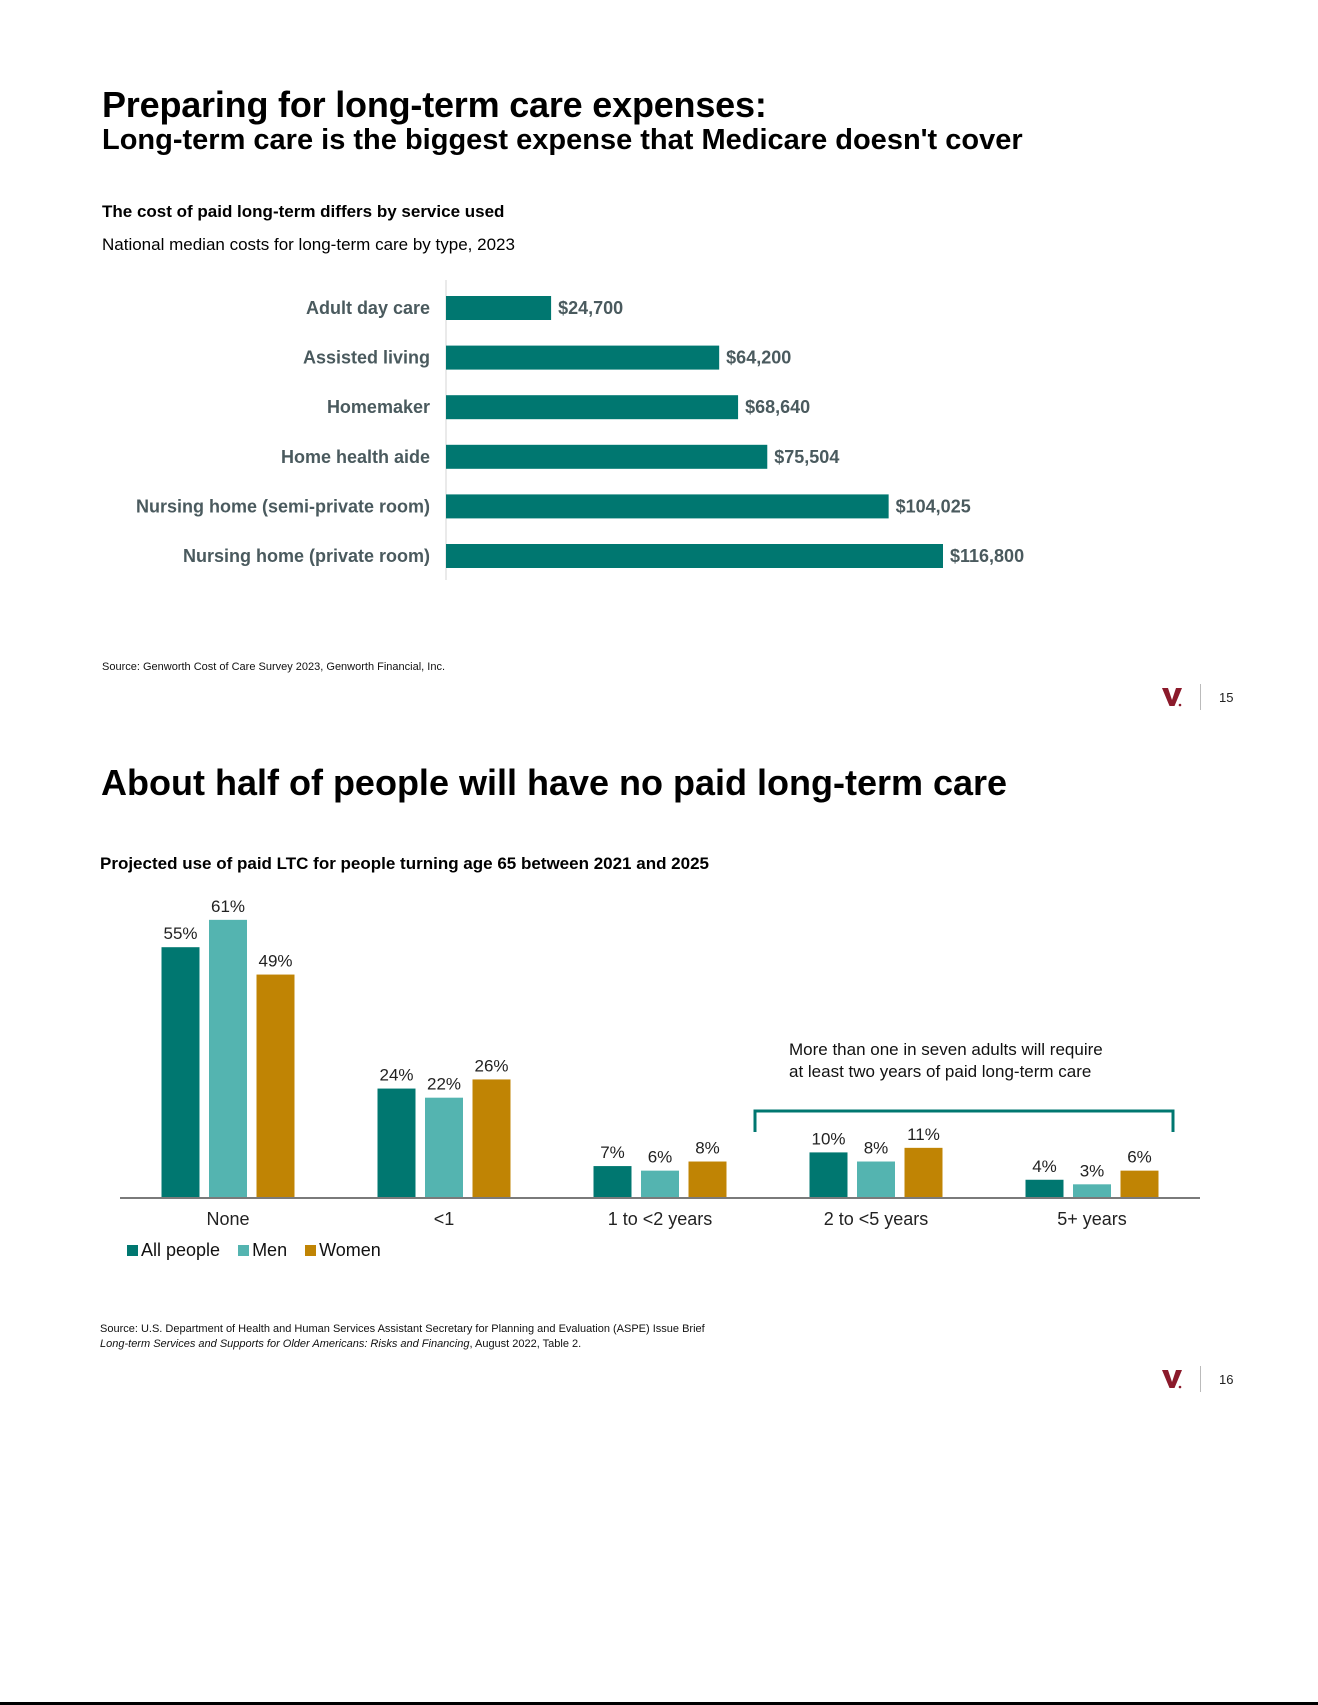  I want to click on data-label-men-none: 61%, so click(228, 906).